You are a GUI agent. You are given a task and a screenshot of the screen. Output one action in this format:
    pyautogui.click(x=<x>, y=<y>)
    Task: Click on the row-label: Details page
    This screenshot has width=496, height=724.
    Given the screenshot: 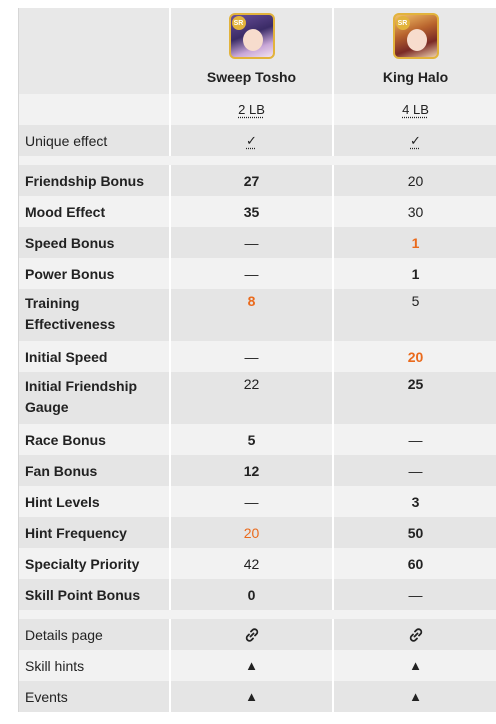 What is the action you would take?
    pyautogui.click(x=64, y=634)
    